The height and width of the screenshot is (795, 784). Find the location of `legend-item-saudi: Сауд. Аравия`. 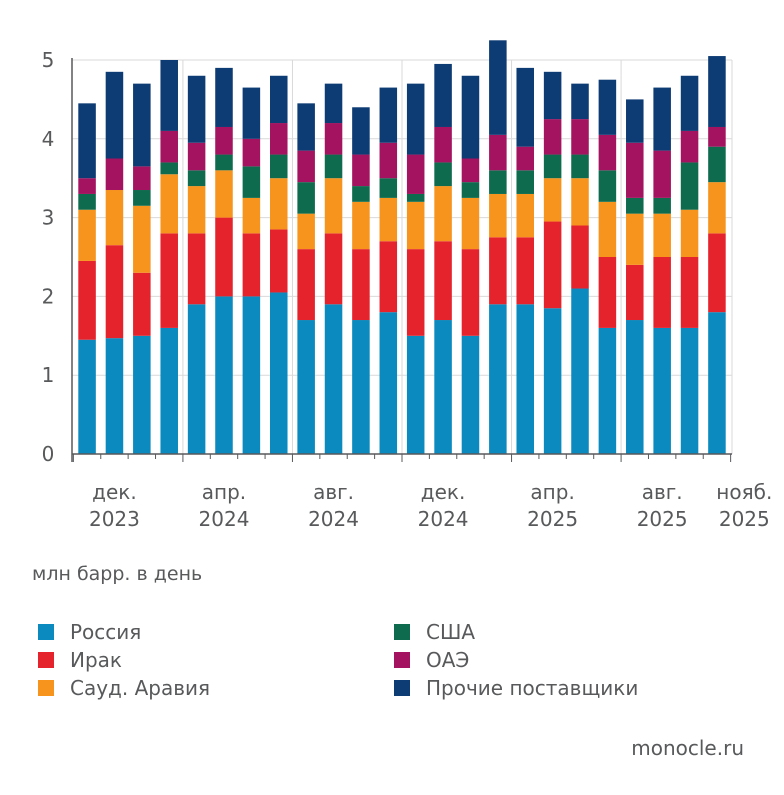

legend-item-saudi: Сауд. Аравия is located at coordinates (124, 688).